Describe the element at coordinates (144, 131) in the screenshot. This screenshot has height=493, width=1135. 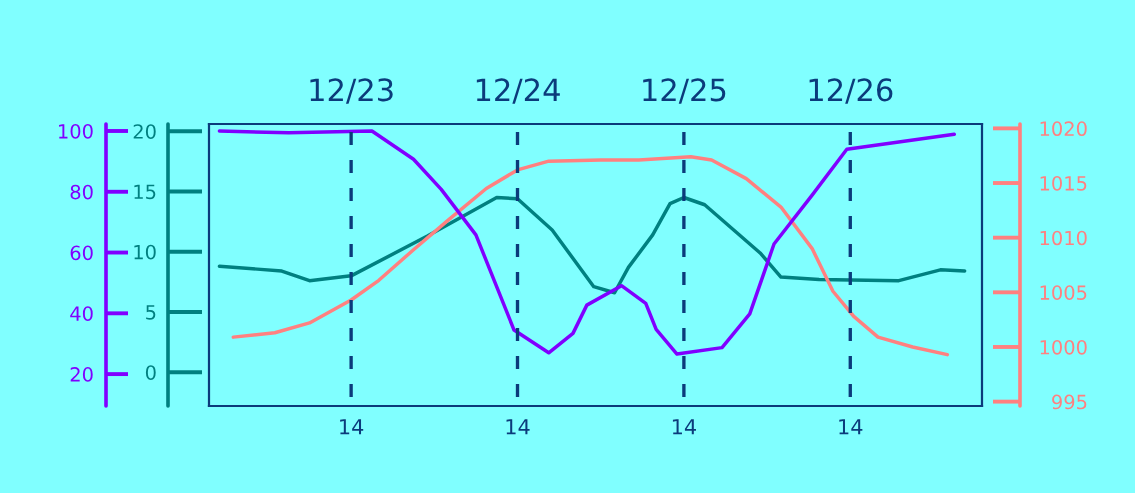
I see `y-tick-label: 20` at that location.